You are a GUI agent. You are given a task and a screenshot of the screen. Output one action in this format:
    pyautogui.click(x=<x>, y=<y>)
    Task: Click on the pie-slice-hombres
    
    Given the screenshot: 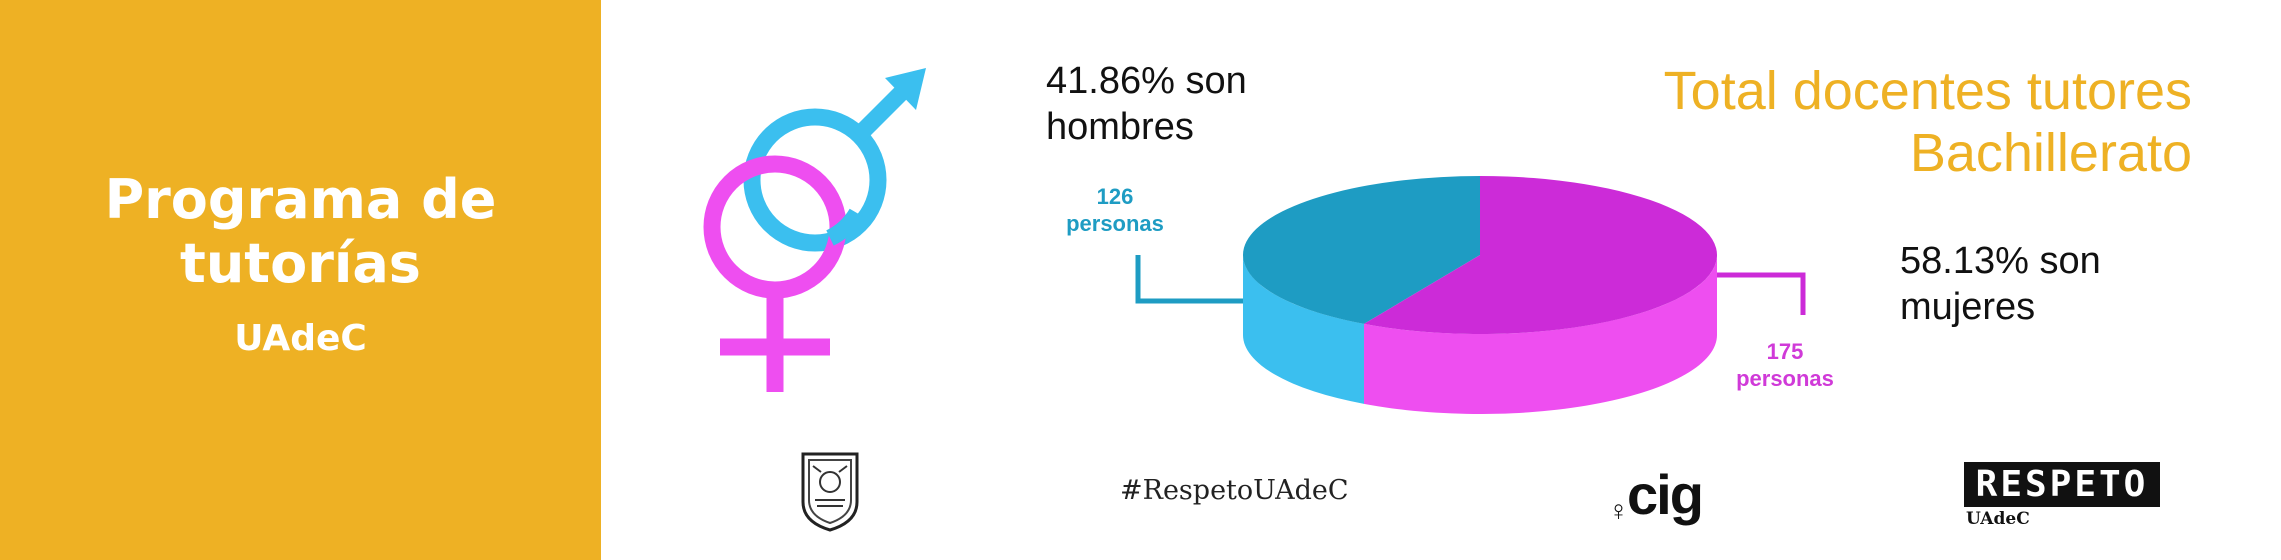 What is the action you would take?
    pyautogui.click(x=1361, y=250)
    